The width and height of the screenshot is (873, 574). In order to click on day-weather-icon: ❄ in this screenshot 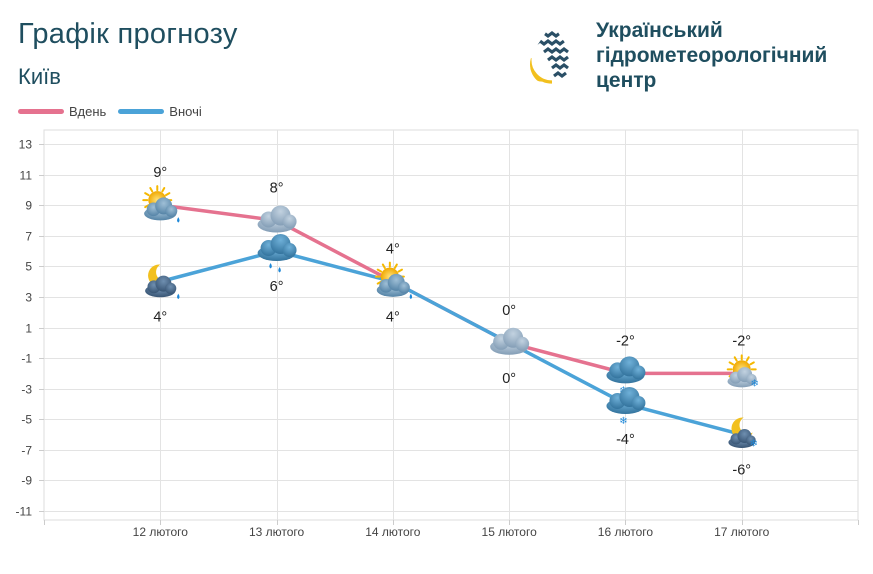, I will do `click(742, 371)`.